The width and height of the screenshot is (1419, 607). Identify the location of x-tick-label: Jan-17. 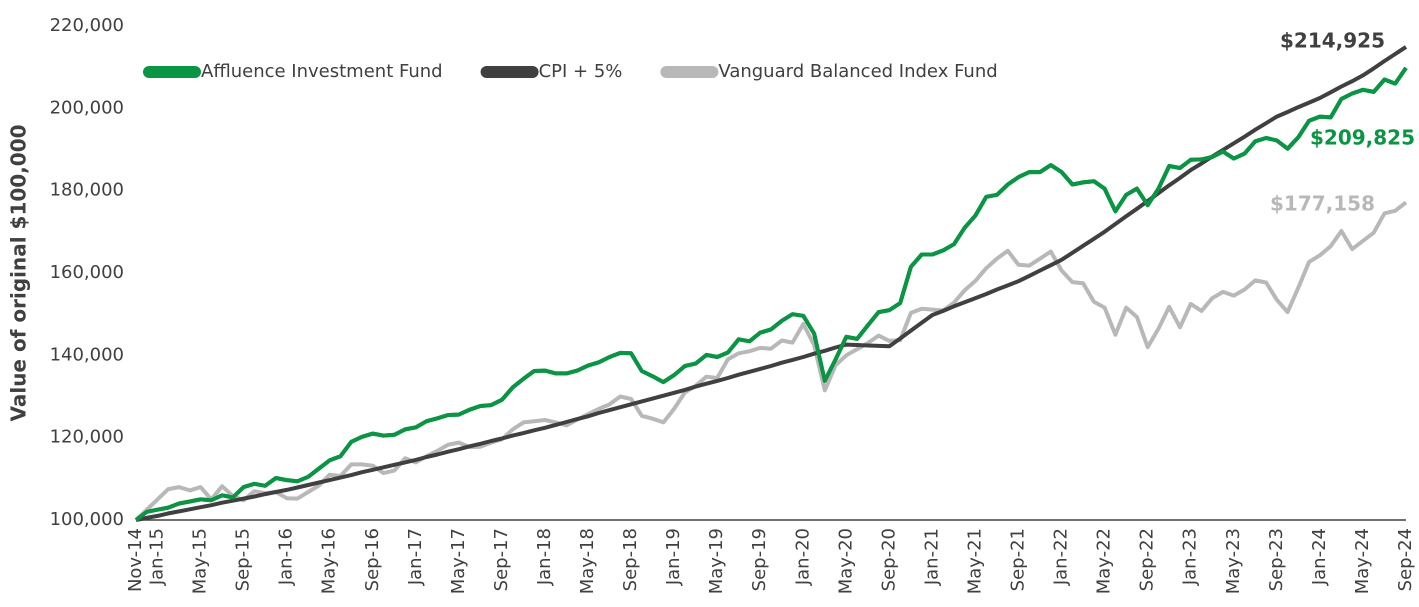
(415, 557).